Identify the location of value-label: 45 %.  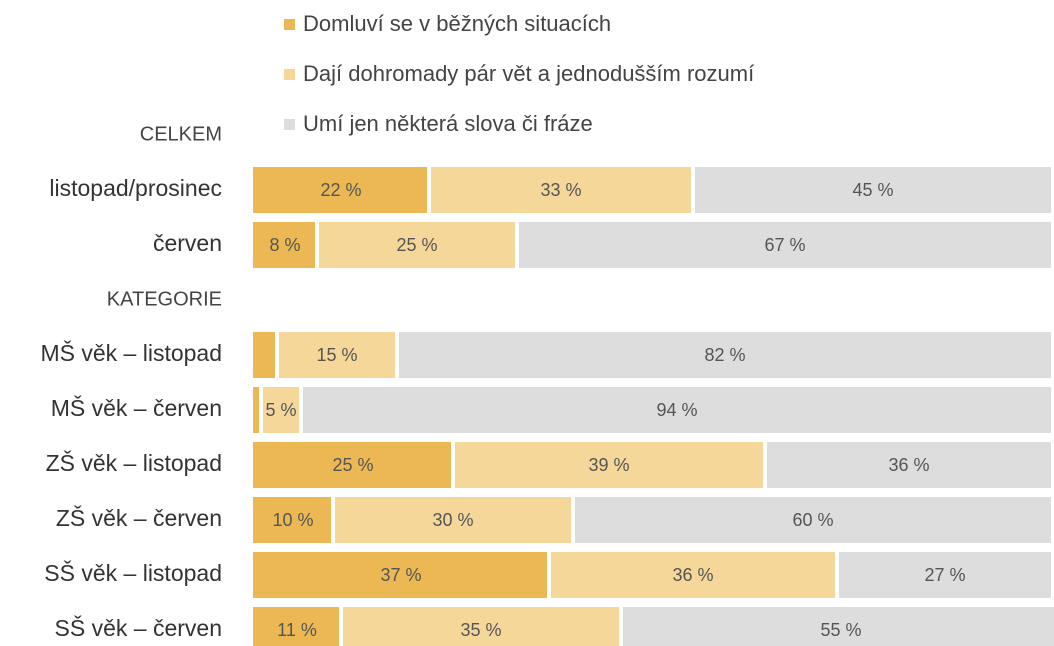
(872, 190).